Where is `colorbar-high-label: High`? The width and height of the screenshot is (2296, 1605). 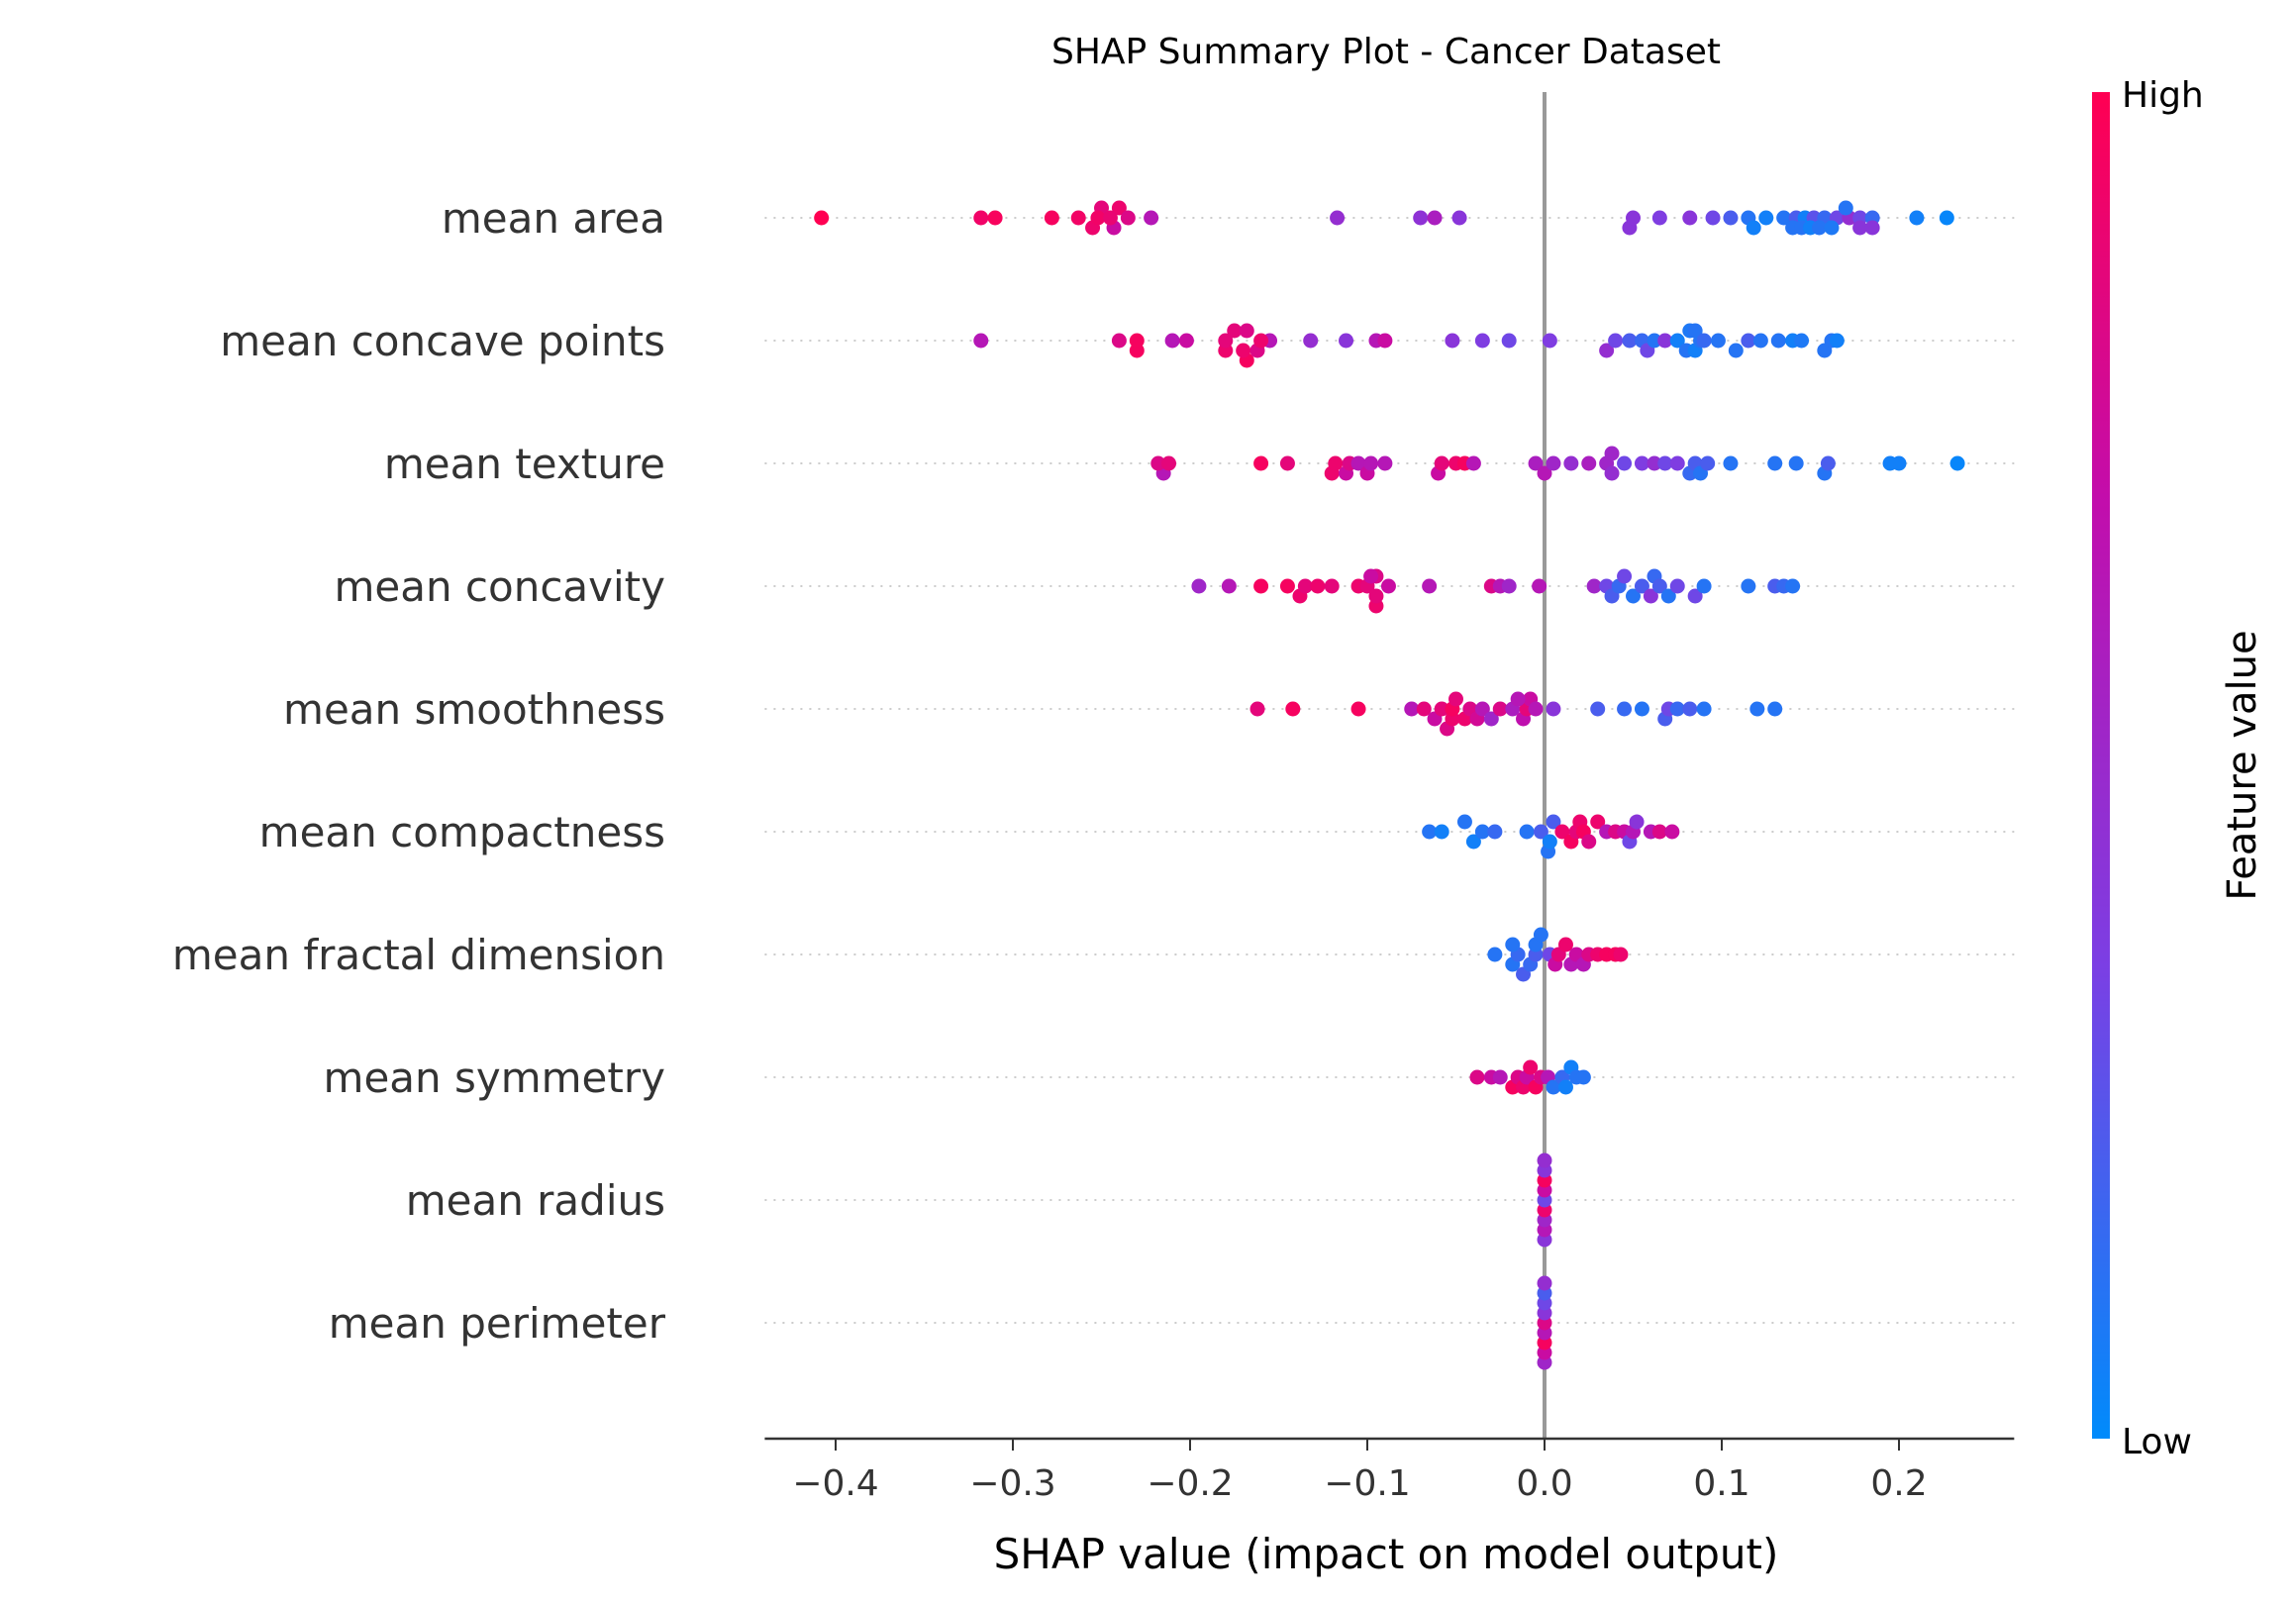 colorbar-high-label: High is located at coordinates (2163, 96).